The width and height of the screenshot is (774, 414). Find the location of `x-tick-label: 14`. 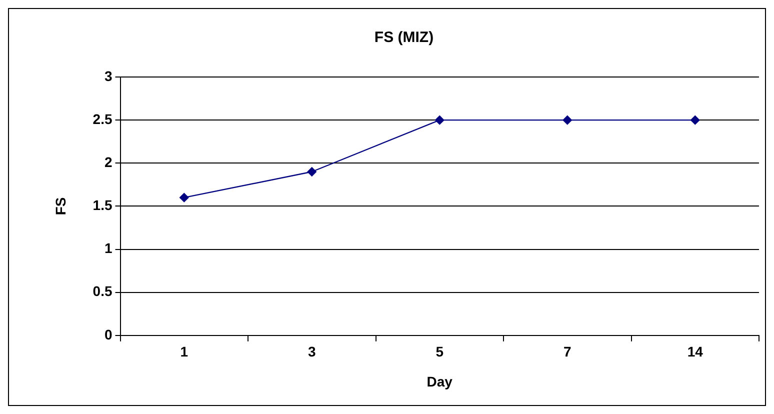

x-tick-label: 14 is located at coordinates (695, 352).